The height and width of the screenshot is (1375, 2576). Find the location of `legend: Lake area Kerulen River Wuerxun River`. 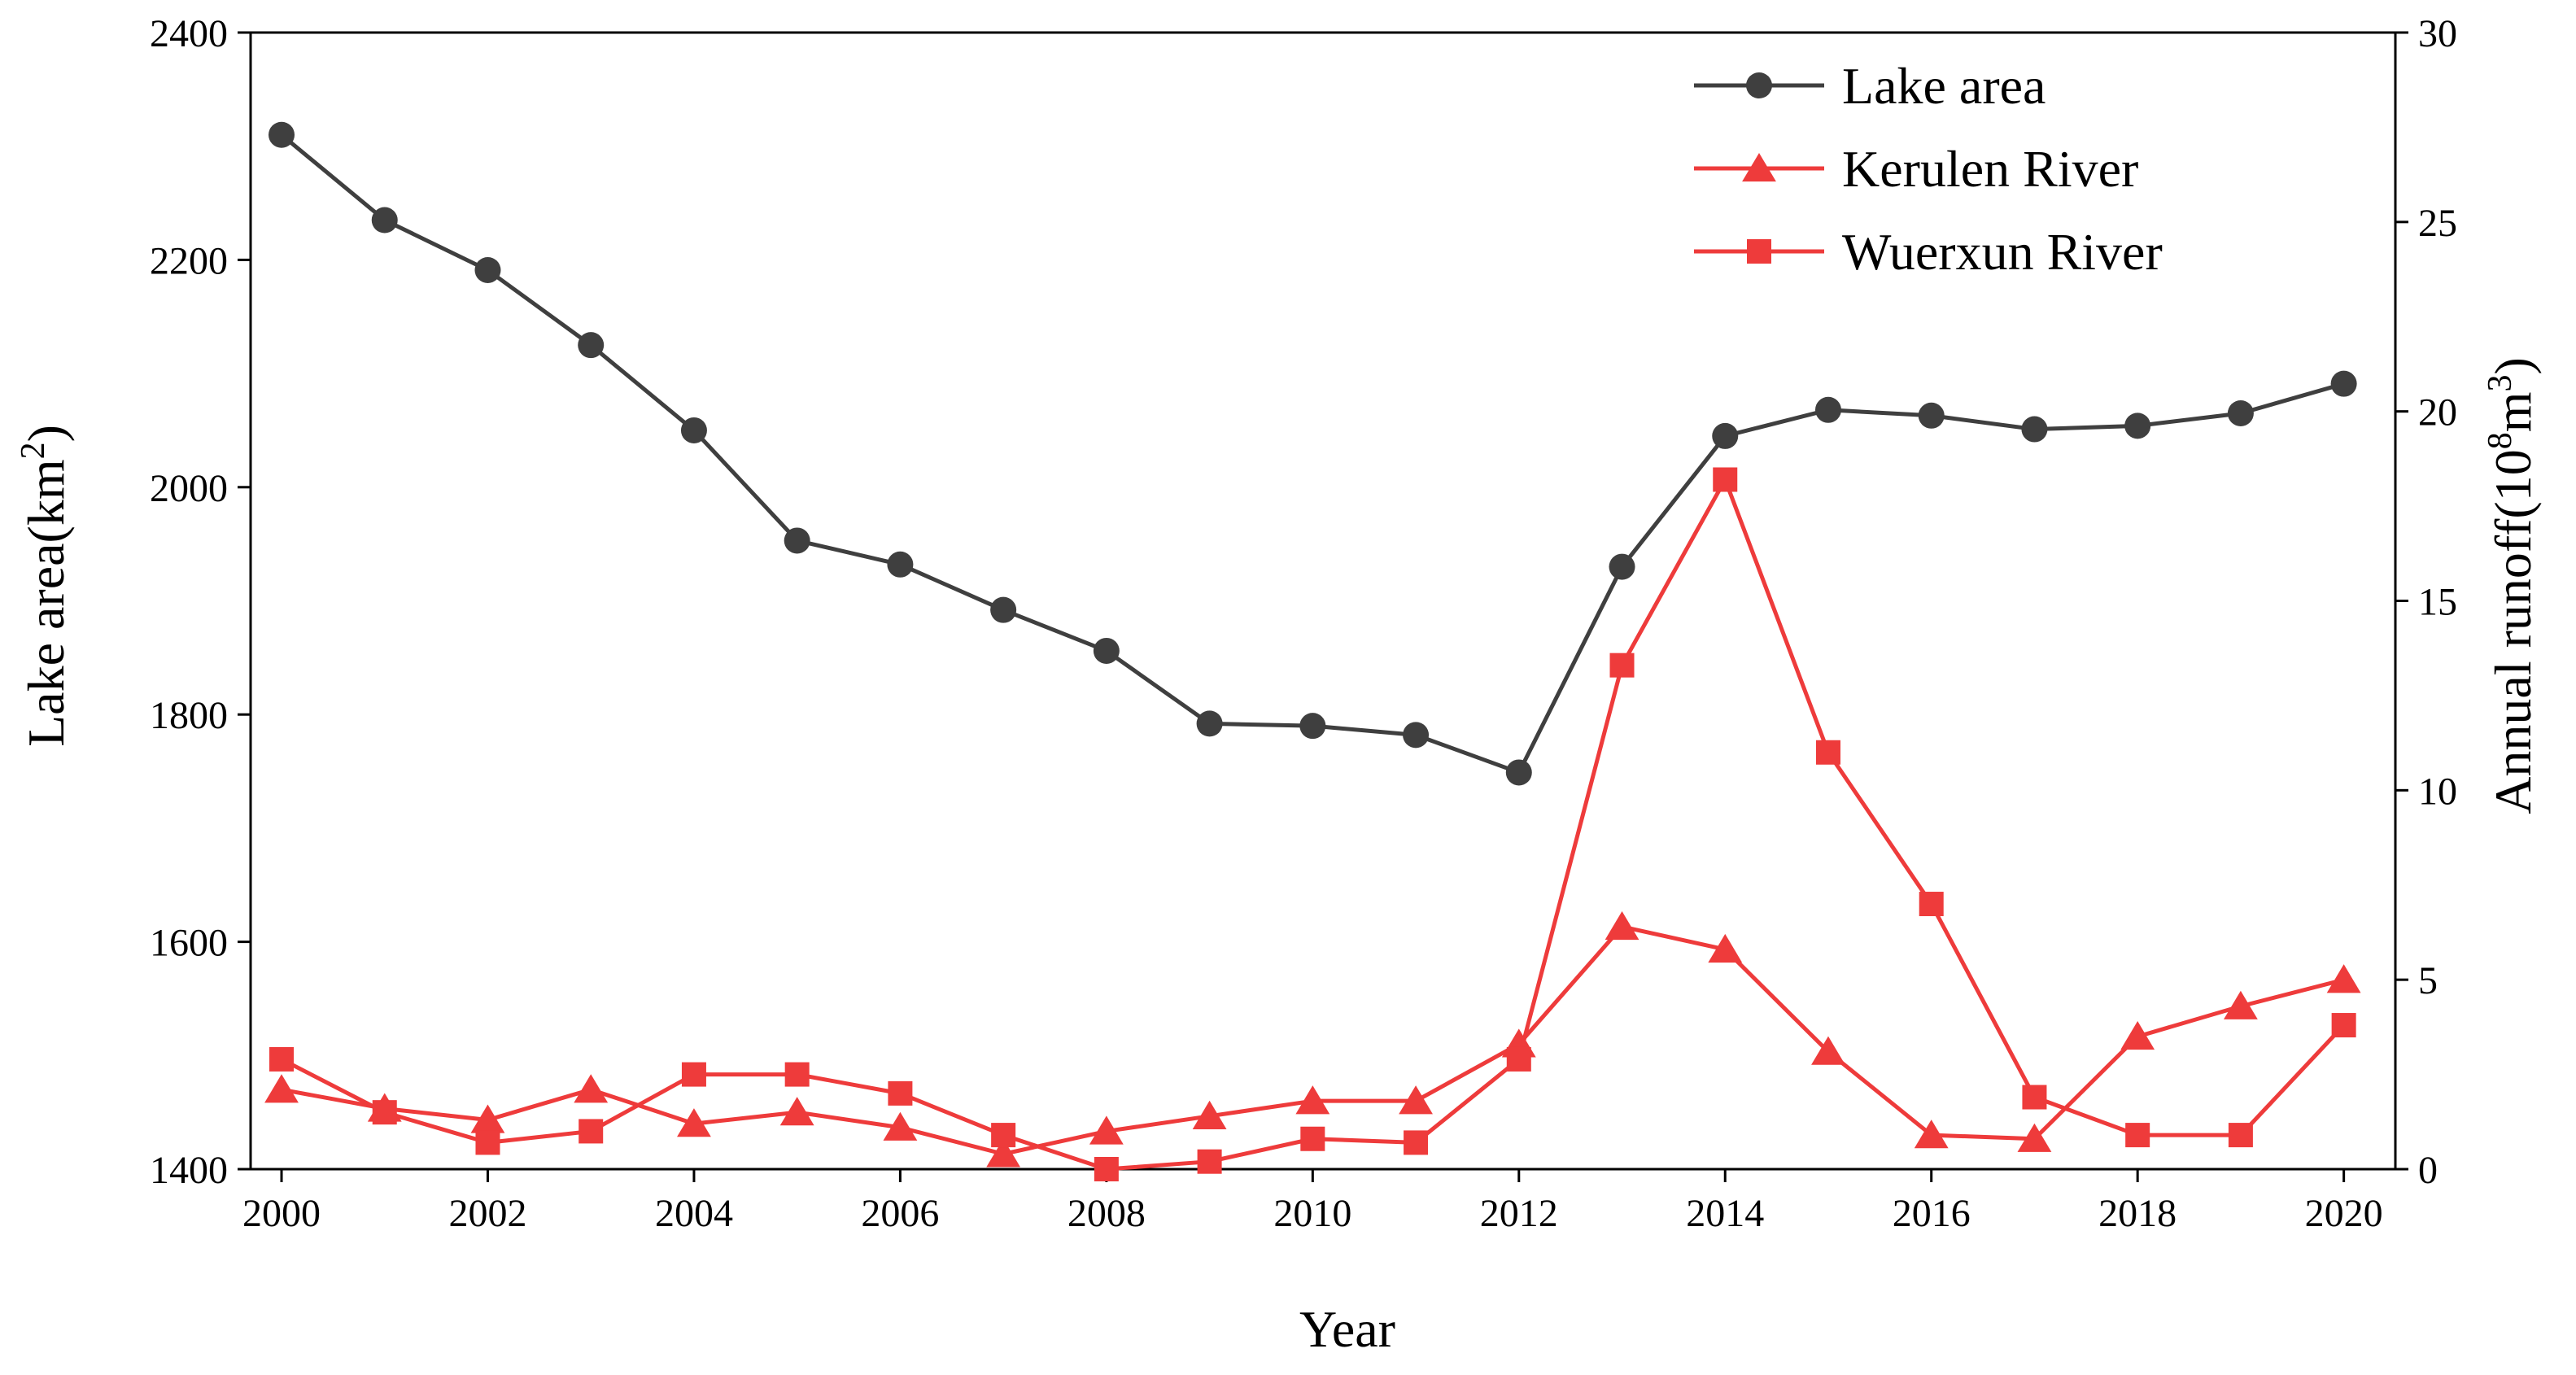

legend: Lake area Kerulen River Wuerxun River is located at coordinates (1928, 169).